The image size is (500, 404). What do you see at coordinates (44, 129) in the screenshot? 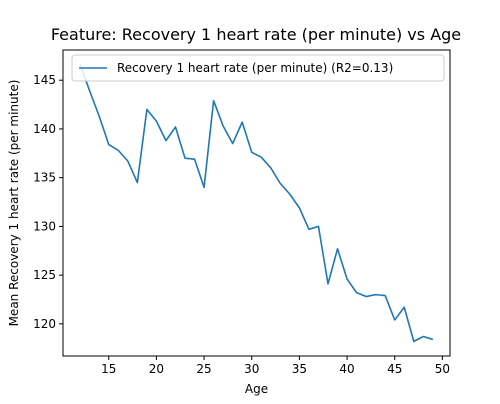
I see `y-tick-label: 140` at bounding box center [44, 129].